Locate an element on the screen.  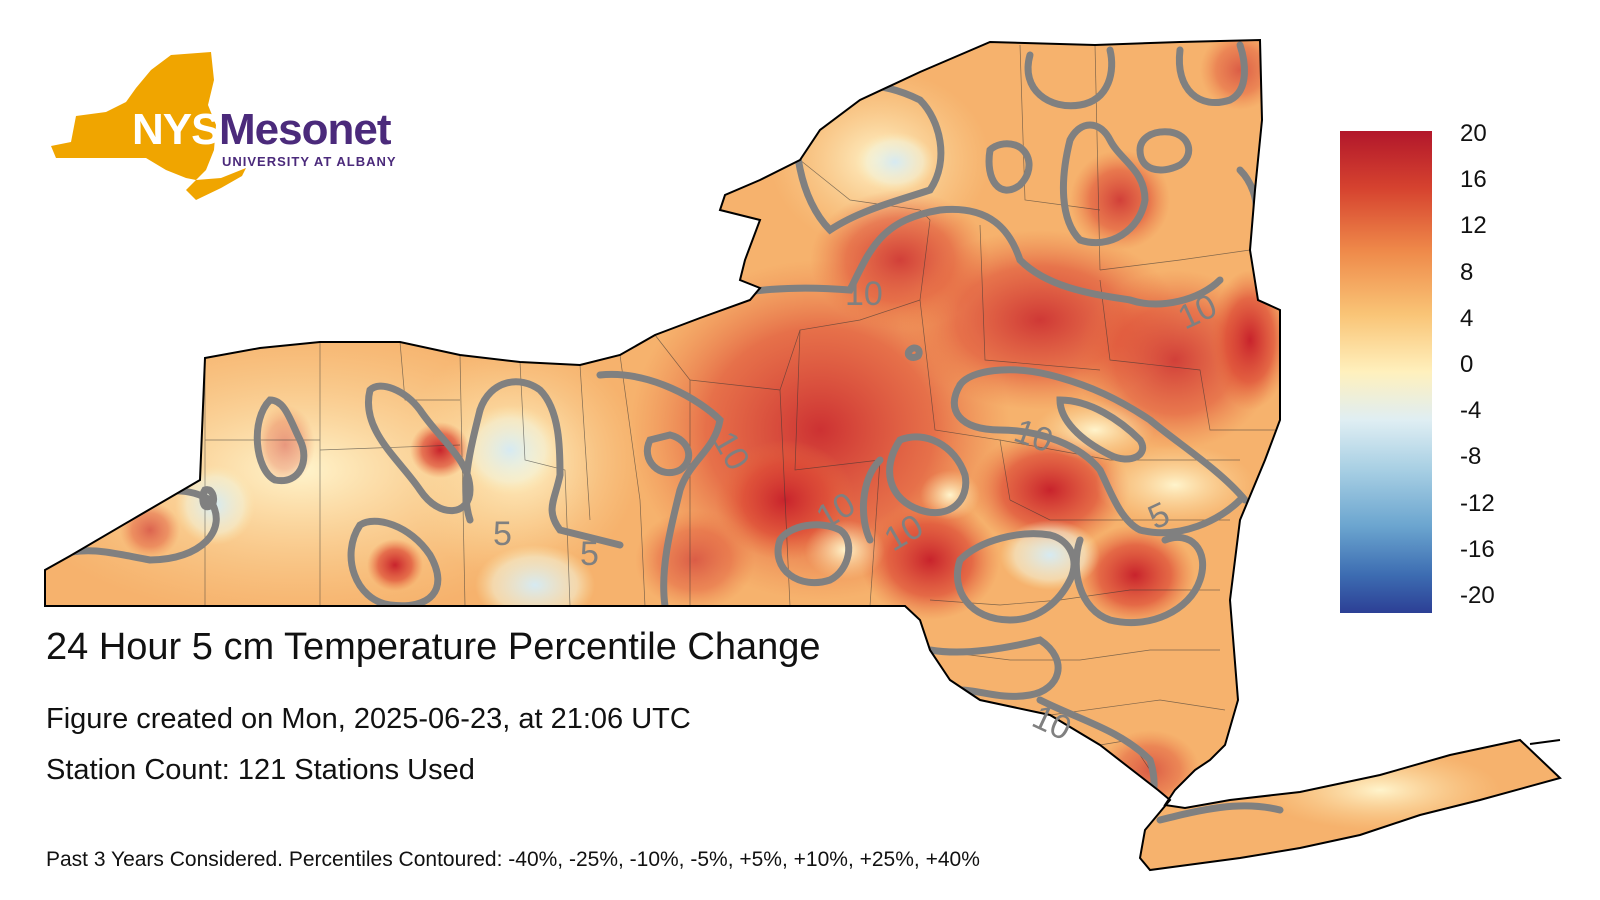
colorbar-tick-label: 8 is located at coordinates (1467, 272).